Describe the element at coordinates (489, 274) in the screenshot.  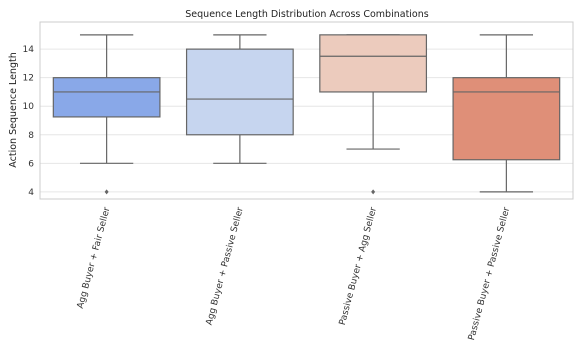
I see `x-tick-label: Passive Buyer + Passive Seller` at that location.